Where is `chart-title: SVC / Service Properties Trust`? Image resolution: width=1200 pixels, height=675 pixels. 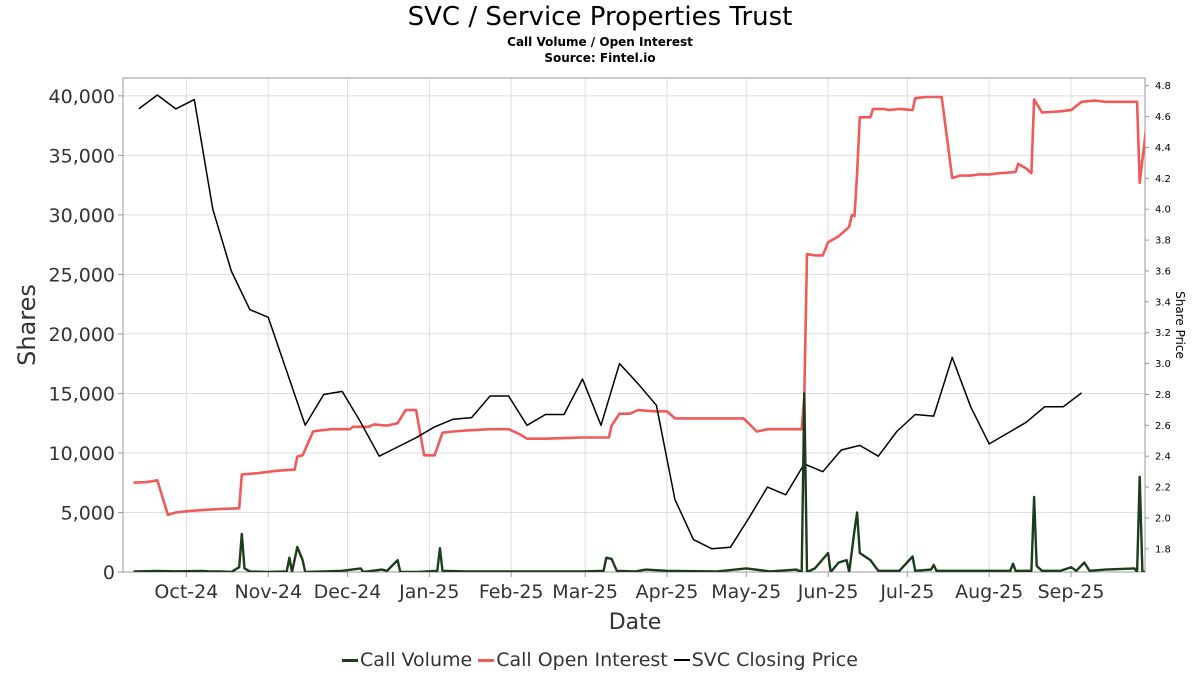
chart-title: SVC / Service Properties Trust is located at coordinates (600, 17).